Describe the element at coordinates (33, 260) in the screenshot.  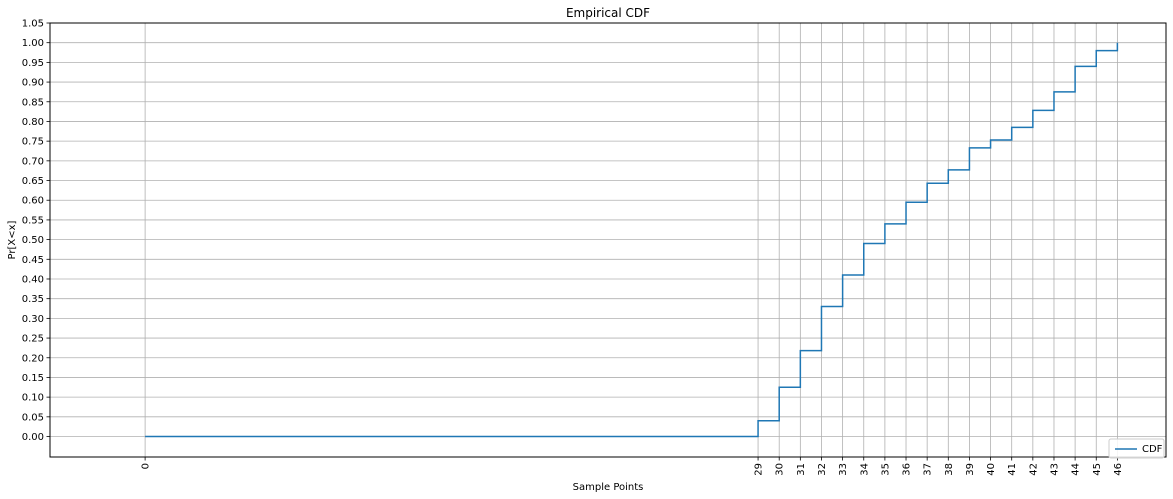
I see `y-tick-label: 0.45` at that location.